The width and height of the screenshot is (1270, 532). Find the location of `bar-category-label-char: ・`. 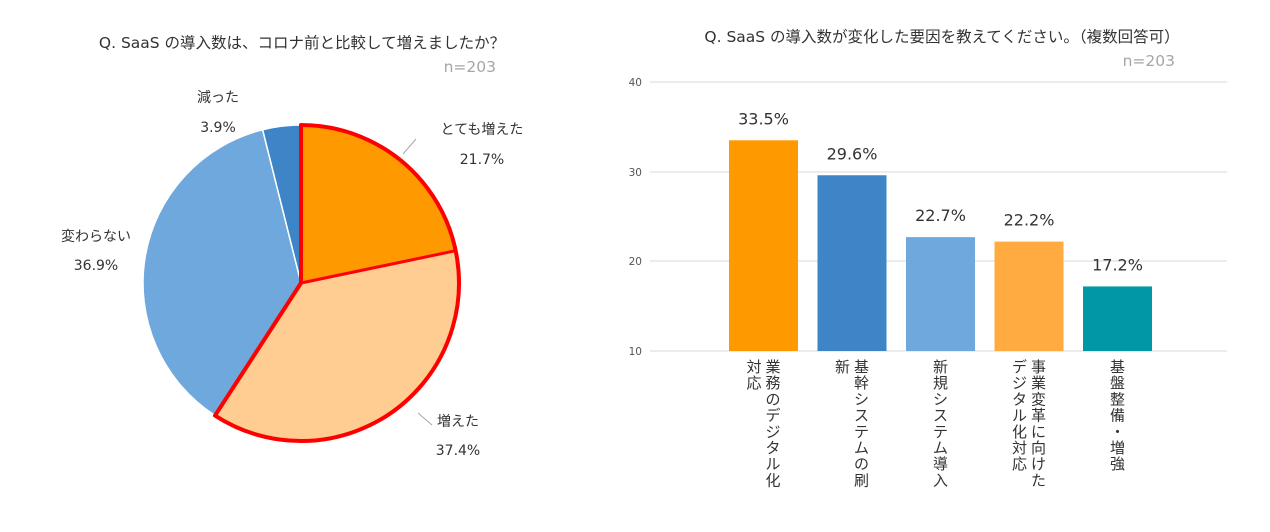

bar-category-label-char: ・ is located at coordinates (1117, 432).